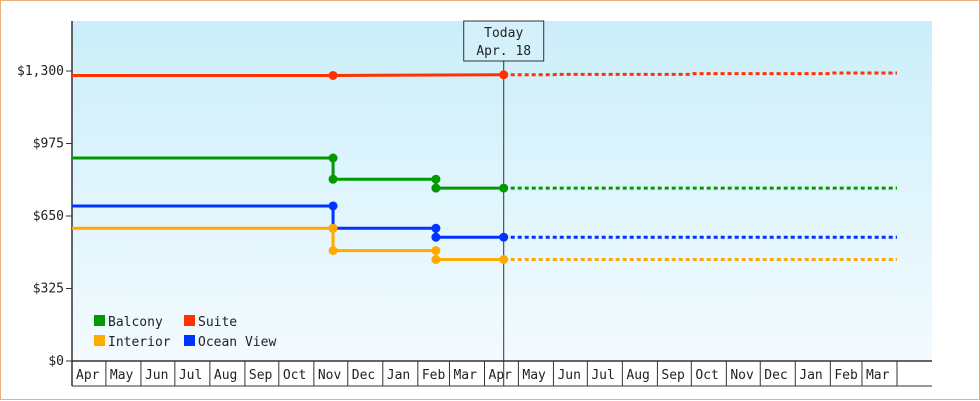 The image size is (980, 401). What do you see at coordinates (288, 75) in the screenshot?
I see `series-line-suite` at bounding box center [288, 75].